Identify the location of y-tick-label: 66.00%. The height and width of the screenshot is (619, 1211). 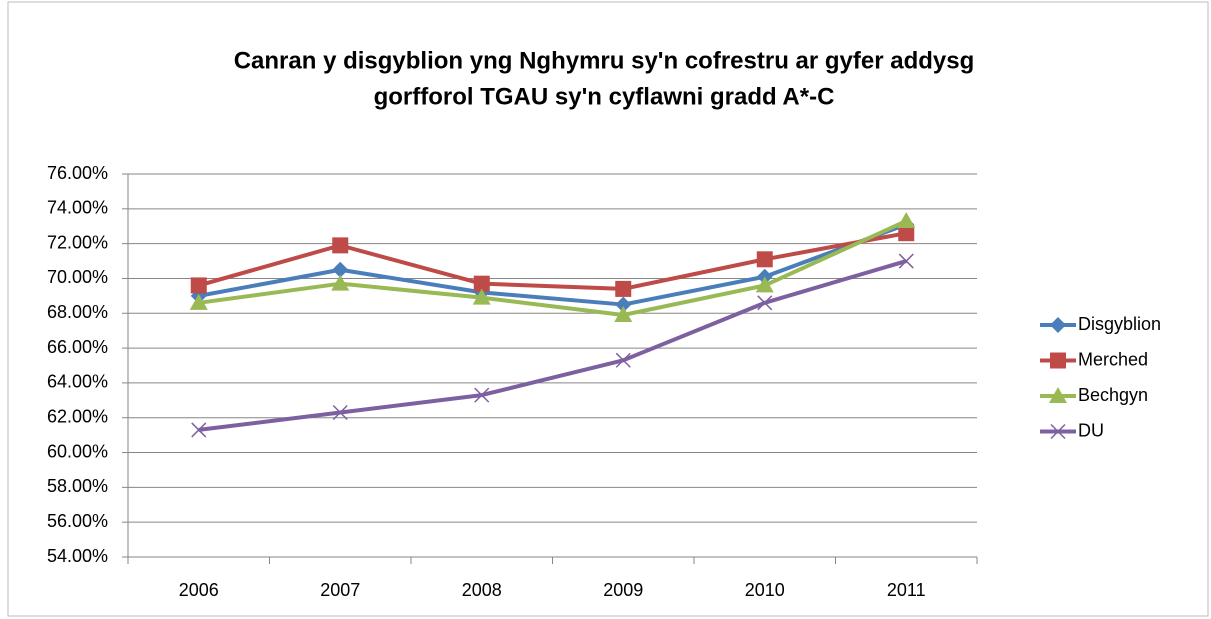
(77, 347).